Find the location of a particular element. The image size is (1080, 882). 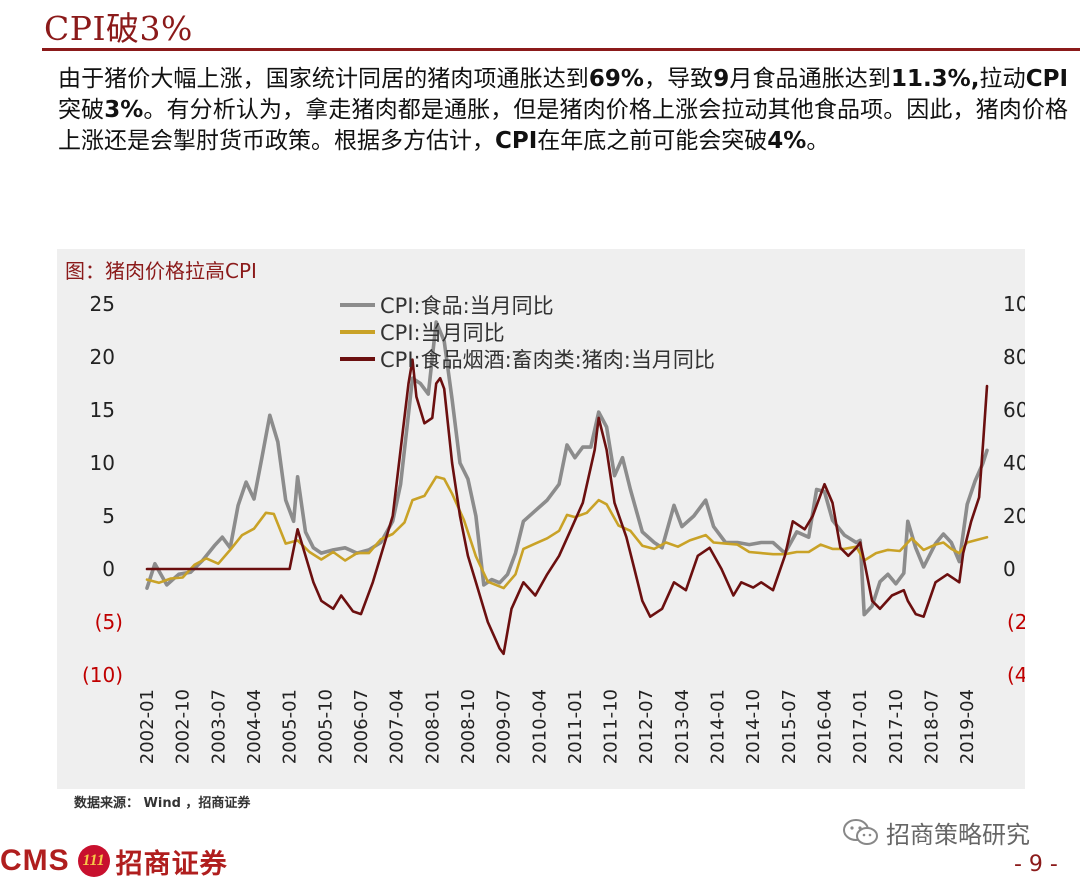

paragraph-segment: 由于猪价大幅上涨，国家统计同居的猪肉项通胀达到 is located at coordinates (323, 79).